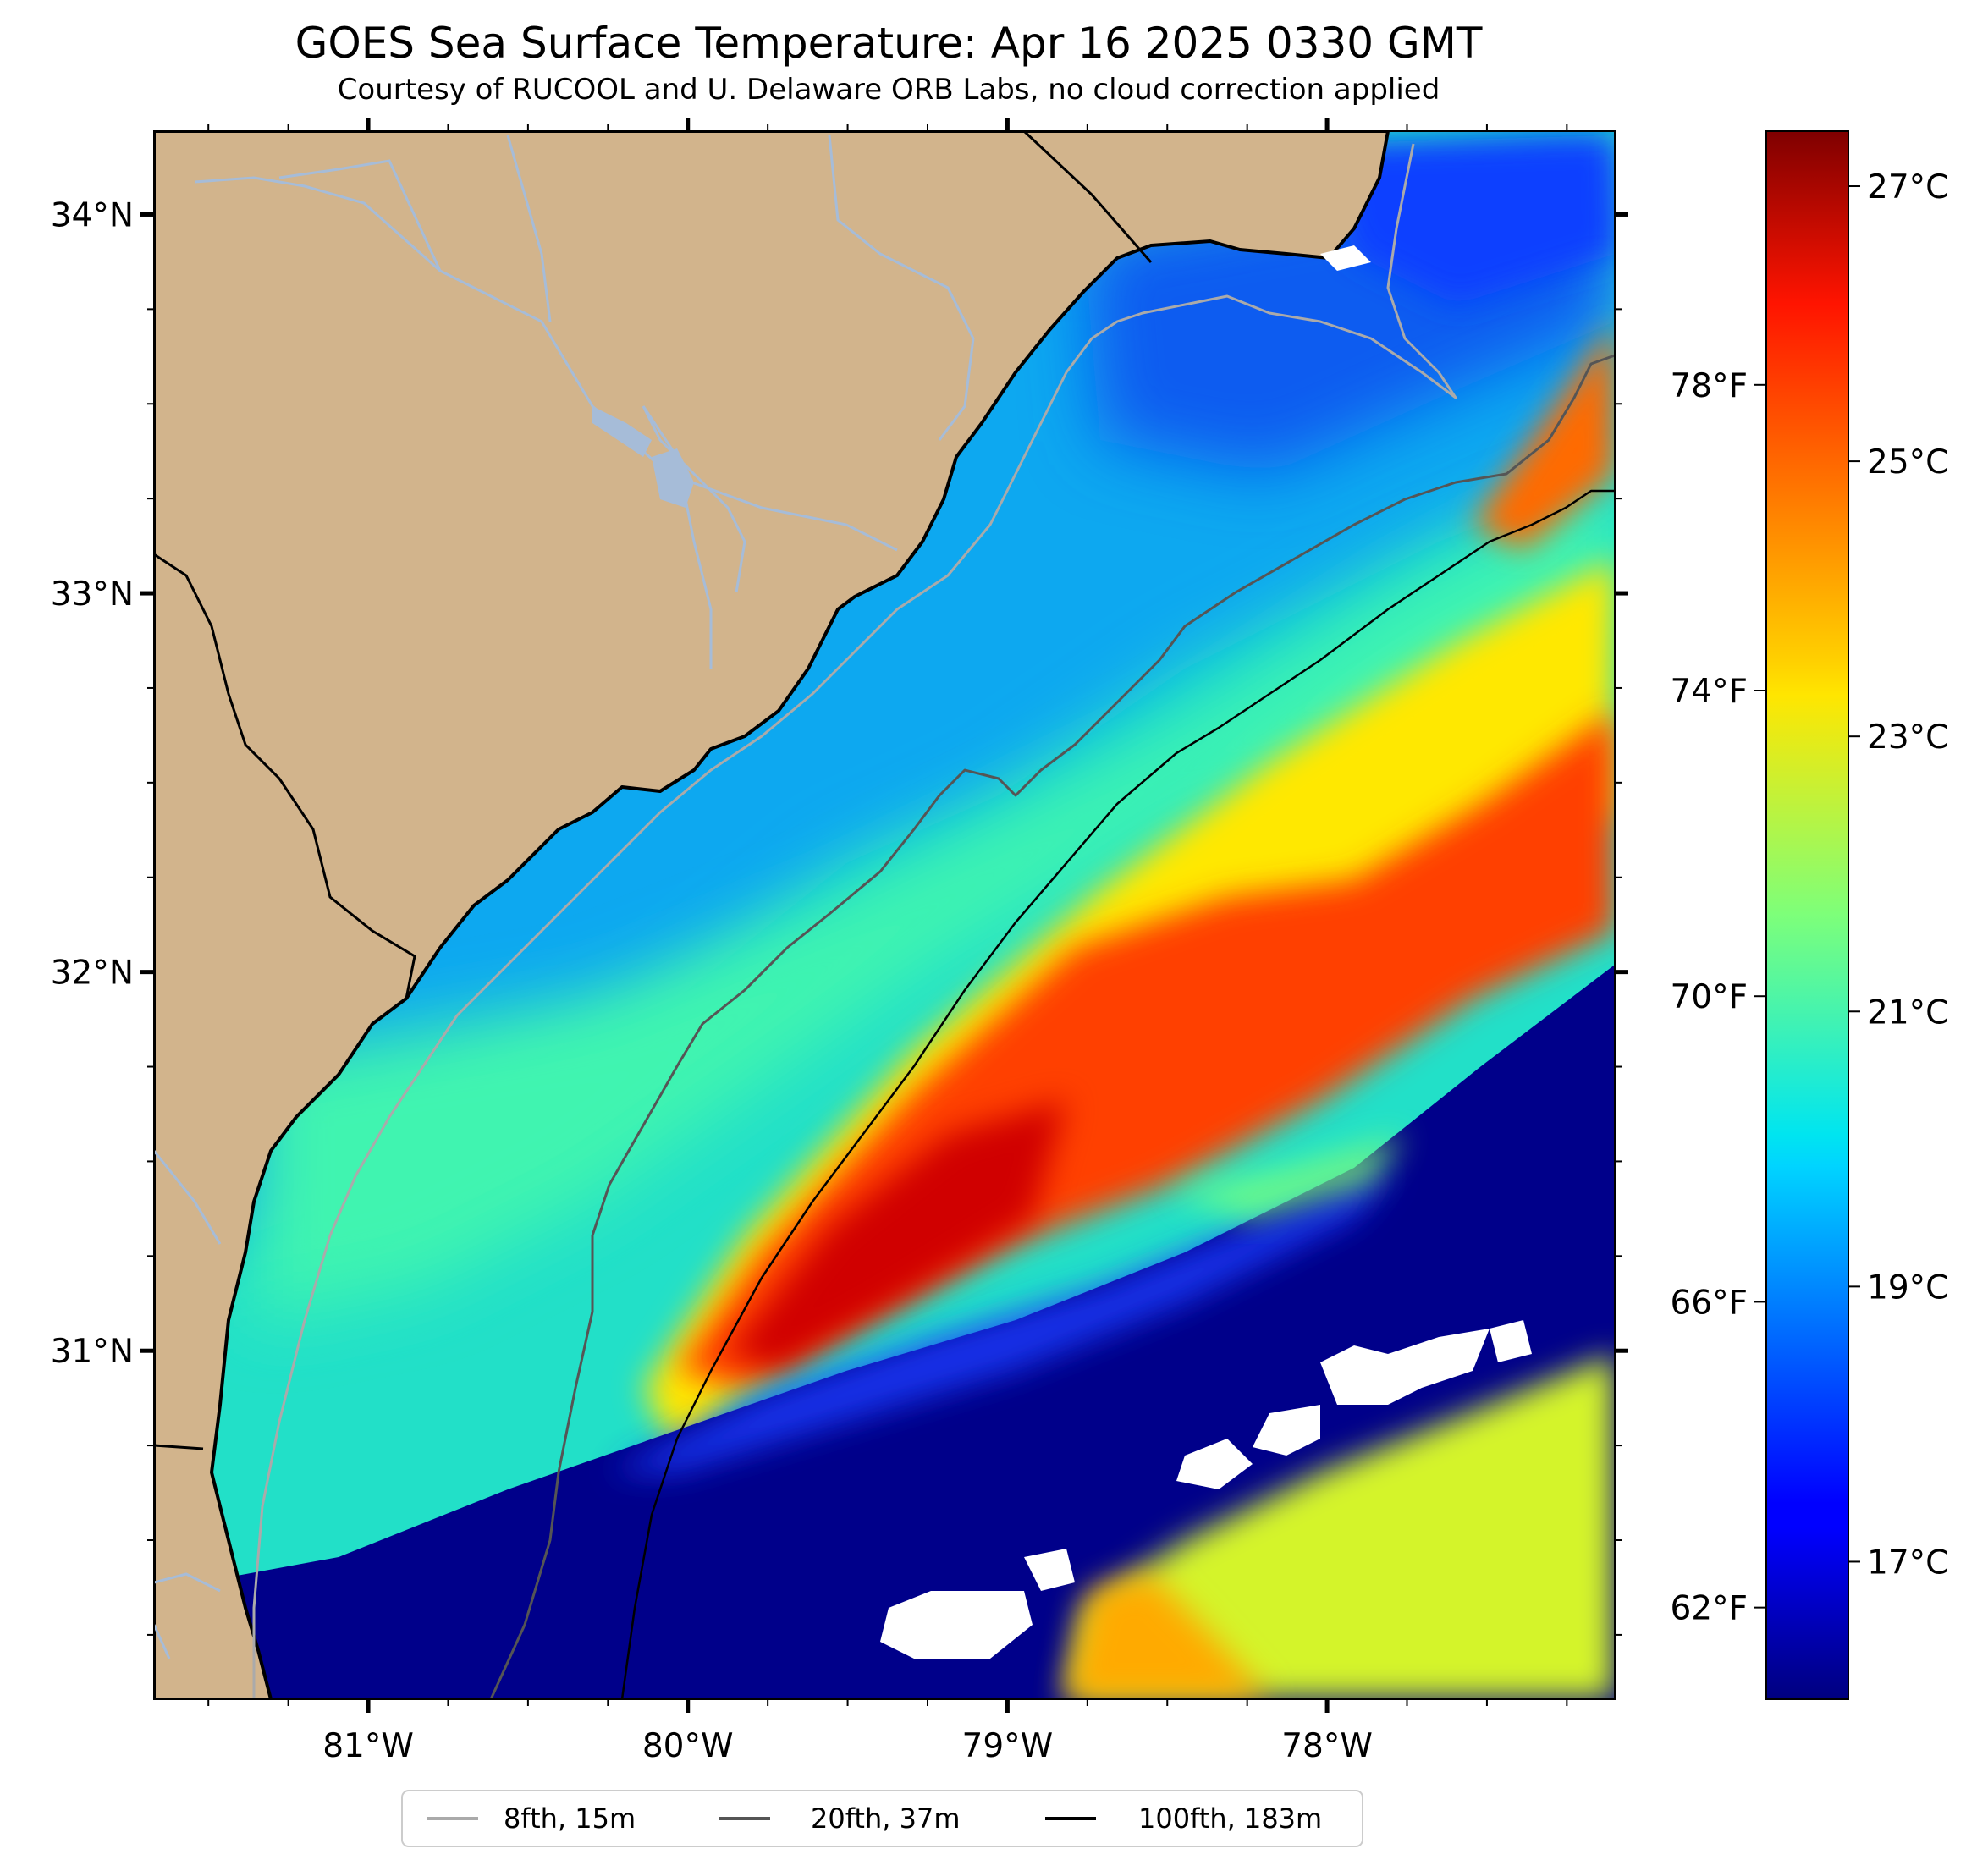 The height and width of the screenshot is (1871, 1988). Describe the element at coordinates (1907, 1013) in the screenshot. I see `celsius-tick-label: 21°C` at that location.